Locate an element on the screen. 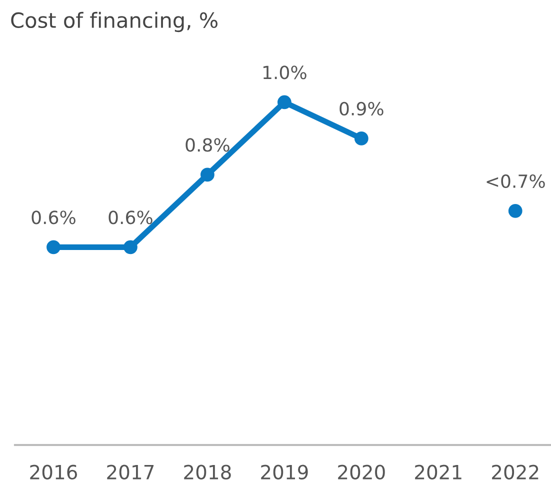  data-label: 0.9% is located at coordinates (362, 109).